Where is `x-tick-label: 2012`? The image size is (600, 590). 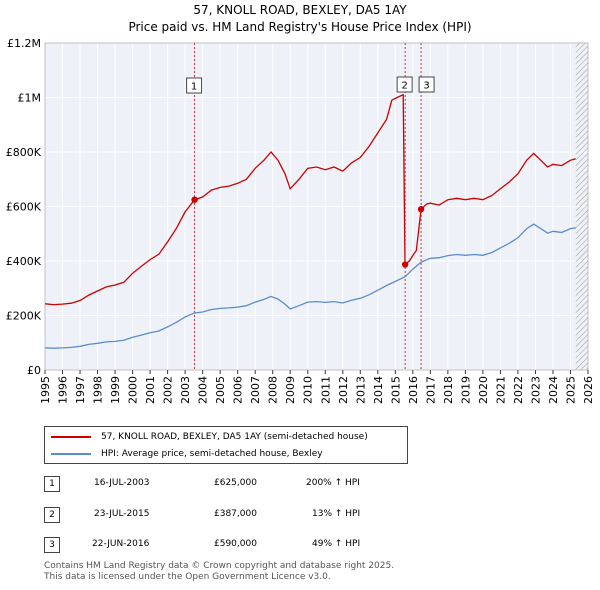 x-tick-label: 2012 is located at coordinates (343, 390).